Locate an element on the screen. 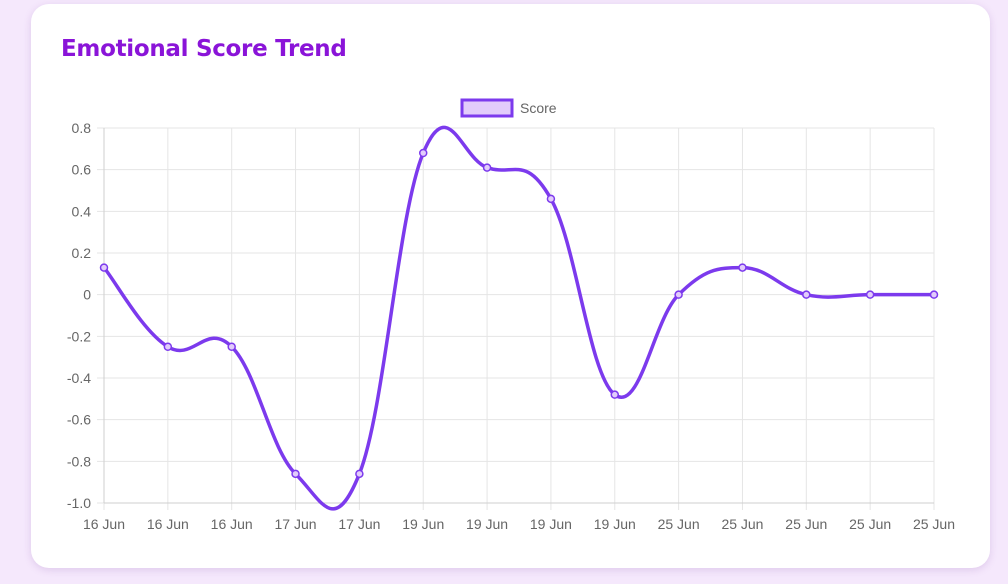 This screenshot has width=1008, height=584. y-tick-label: 0.8 is located at coordinates (82, 128).